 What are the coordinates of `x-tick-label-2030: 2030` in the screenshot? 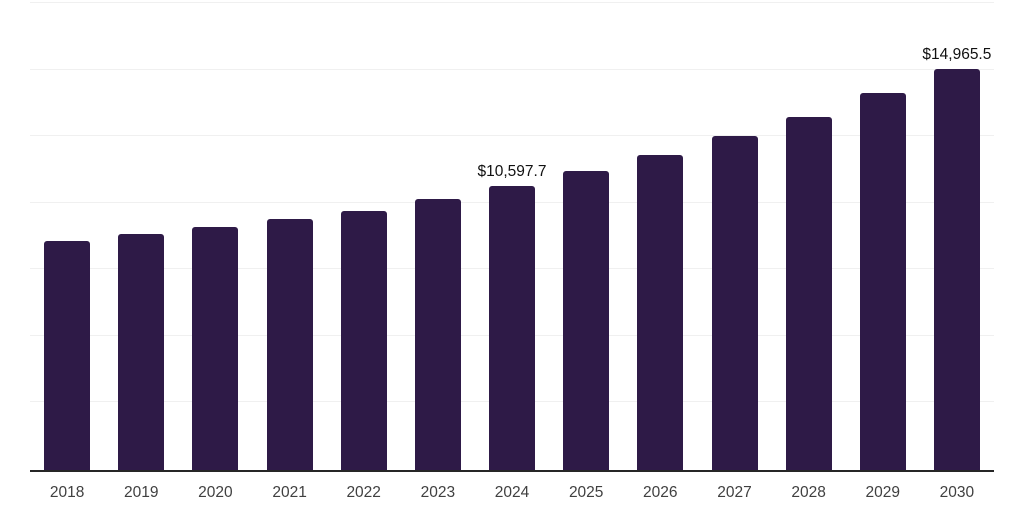 It's located at (957, 492).